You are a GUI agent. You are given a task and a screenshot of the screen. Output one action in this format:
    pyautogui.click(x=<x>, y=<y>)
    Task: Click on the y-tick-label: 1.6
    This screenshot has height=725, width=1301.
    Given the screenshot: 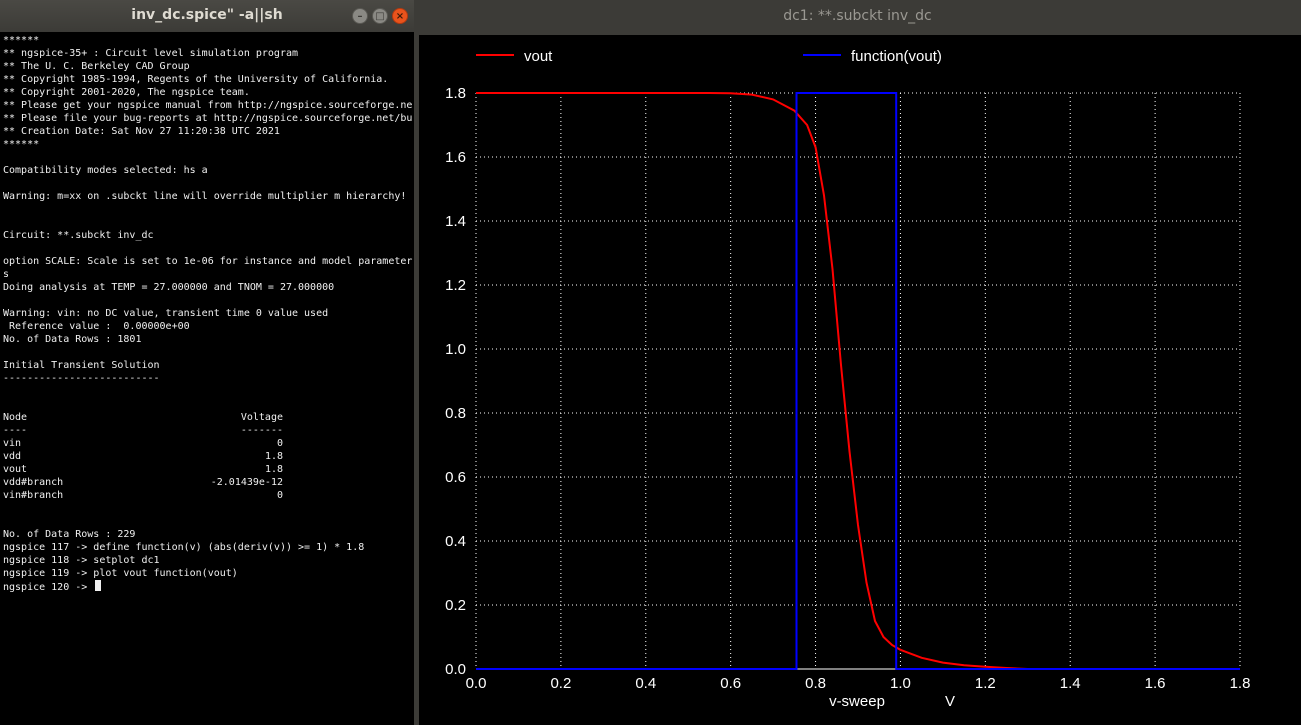 What is the action you would take?
    pyautogui.click(x=455, y=157)
    